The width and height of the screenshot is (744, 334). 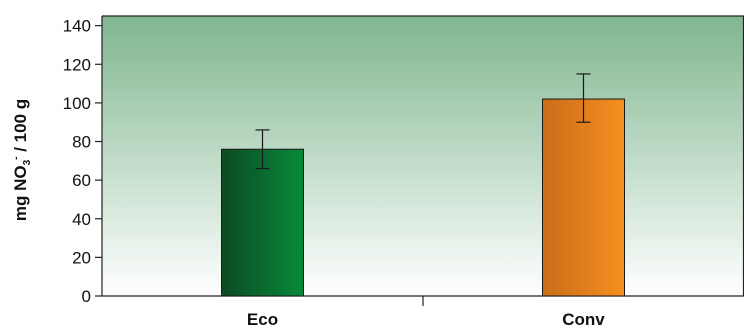 What do you see at coordinates (583, 197) in the screenshot?
I see `bar-conv` at bounding box center [583, 197].